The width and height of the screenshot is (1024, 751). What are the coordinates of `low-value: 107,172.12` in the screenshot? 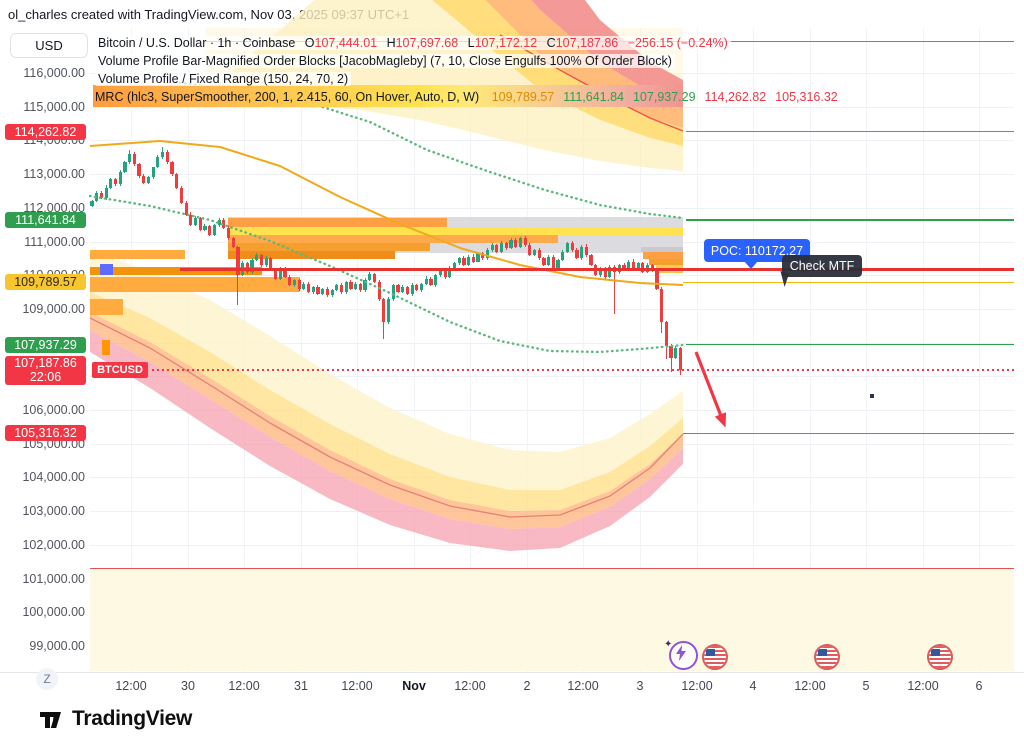 It's located at (506, 43).